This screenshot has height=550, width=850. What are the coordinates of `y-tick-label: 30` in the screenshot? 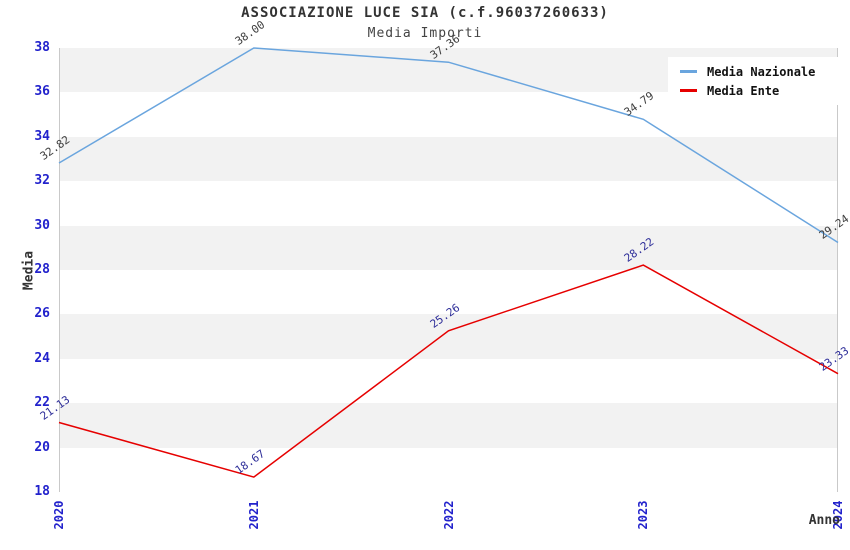 It's located at (42, 225).